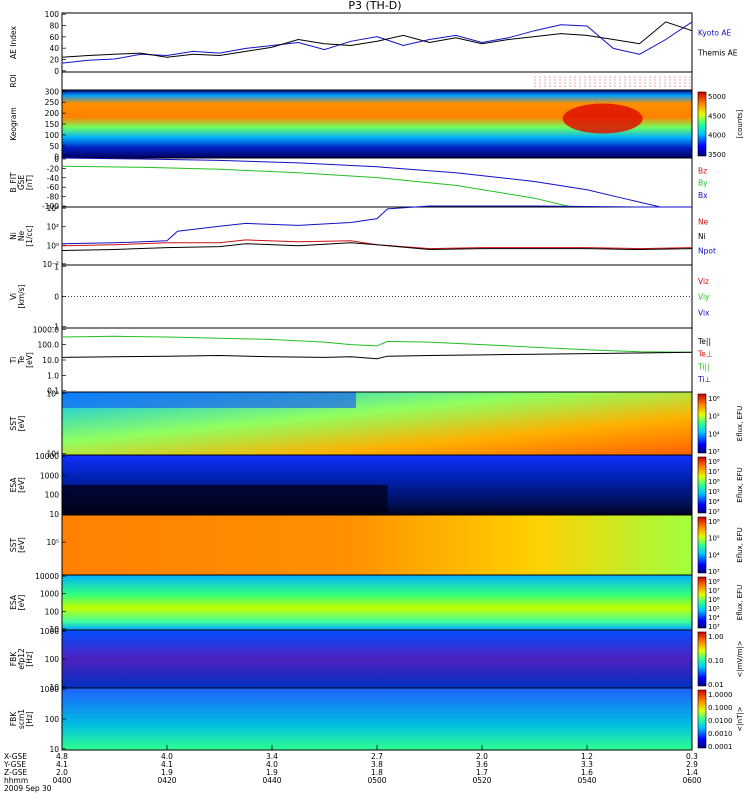  I want to click on density-ytick-label: 10⁰, so click(52, 245).